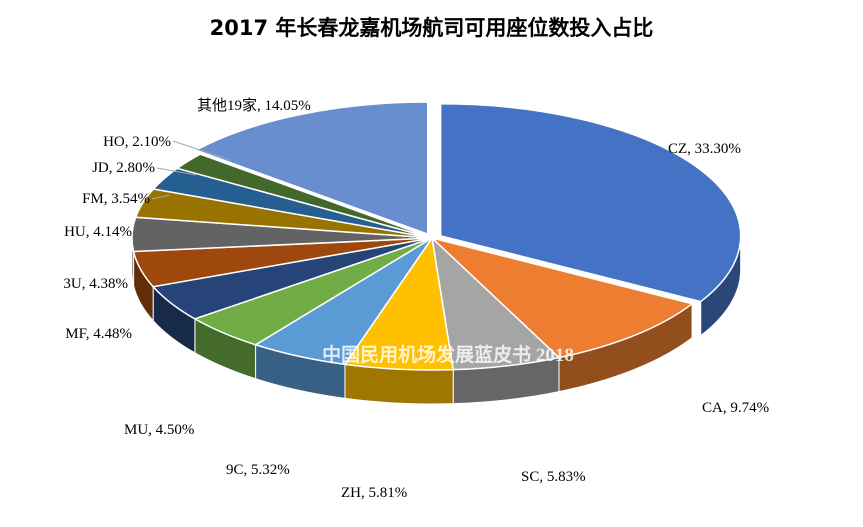 The image size is (863, 527). What do you see at coordinates (431, 28) in the screenshot?
I see `chart-title: 2017 年长春龙嘉机场航司可用座位数投入占比` at bounding box center [431, 28].